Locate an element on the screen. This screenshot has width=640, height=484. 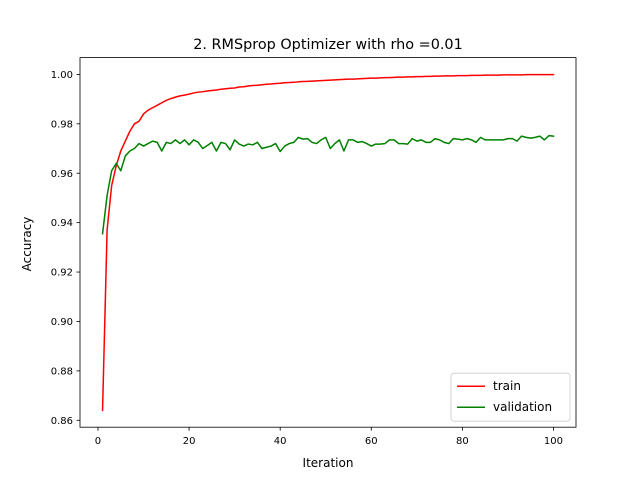
x-tick-label: 100 is located at coordinates (553, 441).